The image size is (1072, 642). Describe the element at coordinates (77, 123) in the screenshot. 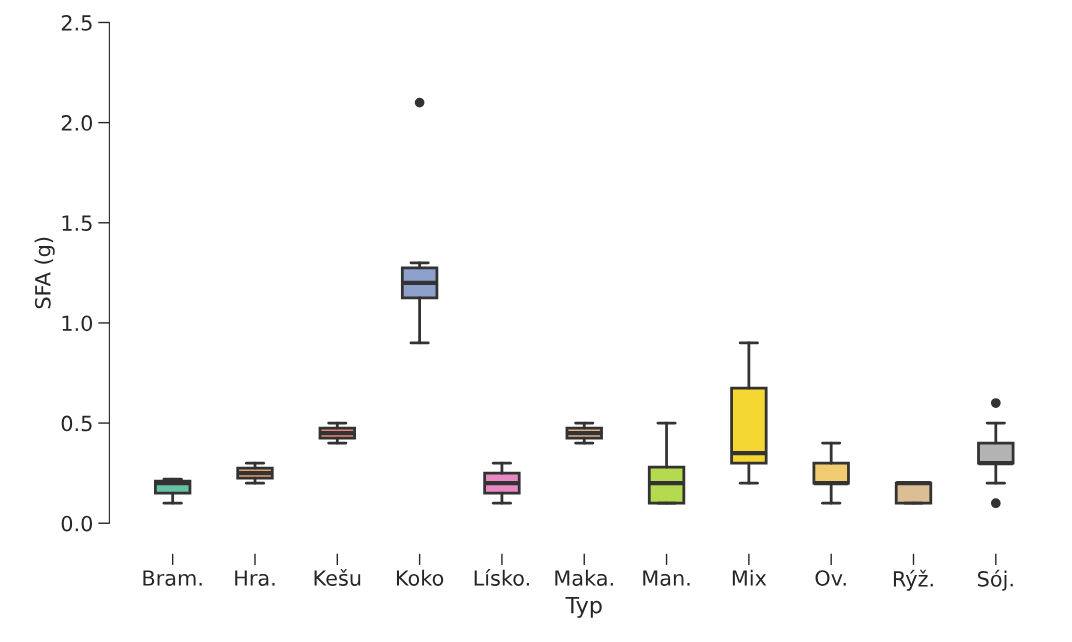

I see `y-tick-label: 2.0` at that location.